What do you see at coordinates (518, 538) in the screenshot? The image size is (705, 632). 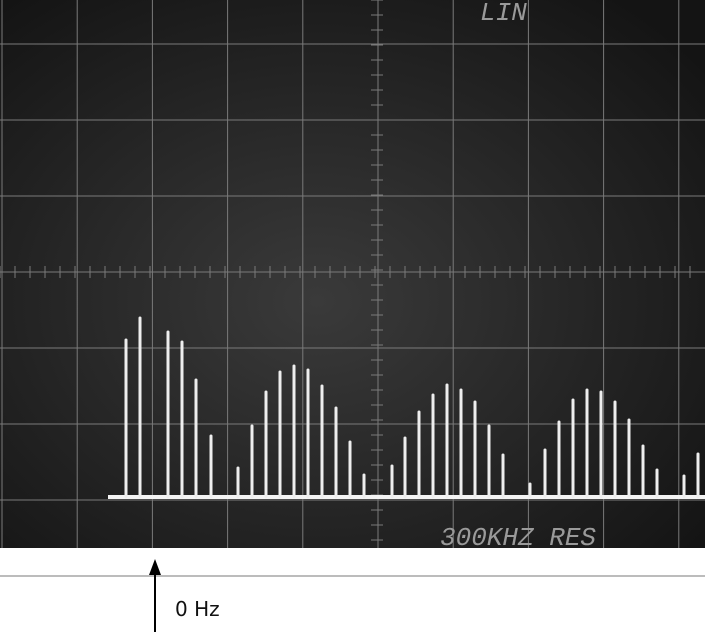 I see `resolution-label: 300KHZ RES` at bounding box center [518, 538].